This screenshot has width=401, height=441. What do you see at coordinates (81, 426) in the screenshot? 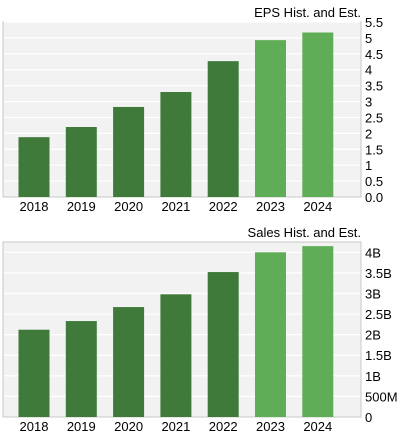
I see `sales-x-tick-label: 2019` at bounding box center [81, 426].